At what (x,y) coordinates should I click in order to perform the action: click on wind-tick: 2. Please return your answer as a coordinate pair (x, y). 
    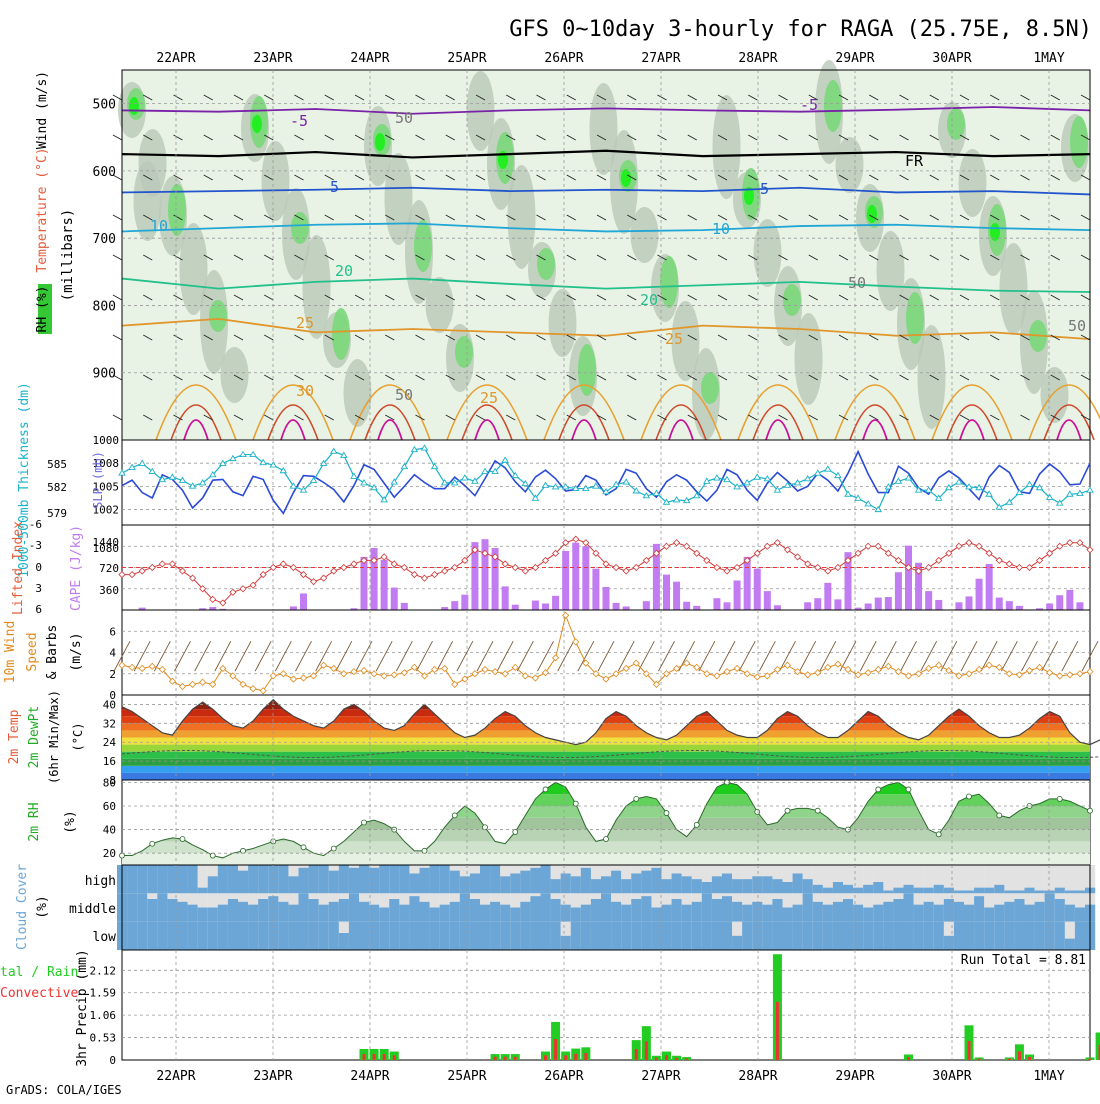
    Looking at the image, I should click on (112, 674).